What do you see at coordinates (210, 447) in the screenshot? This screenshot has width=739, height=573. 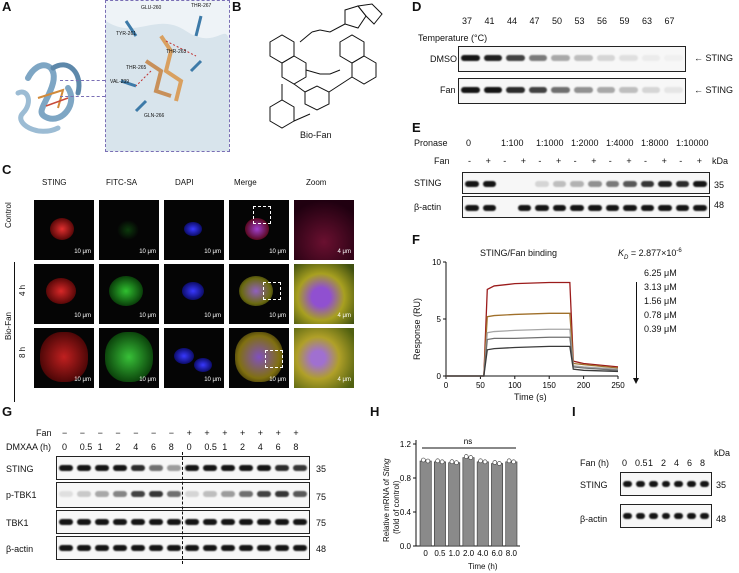 I see `time-value: 0.5` at bounding box center [210, 447].